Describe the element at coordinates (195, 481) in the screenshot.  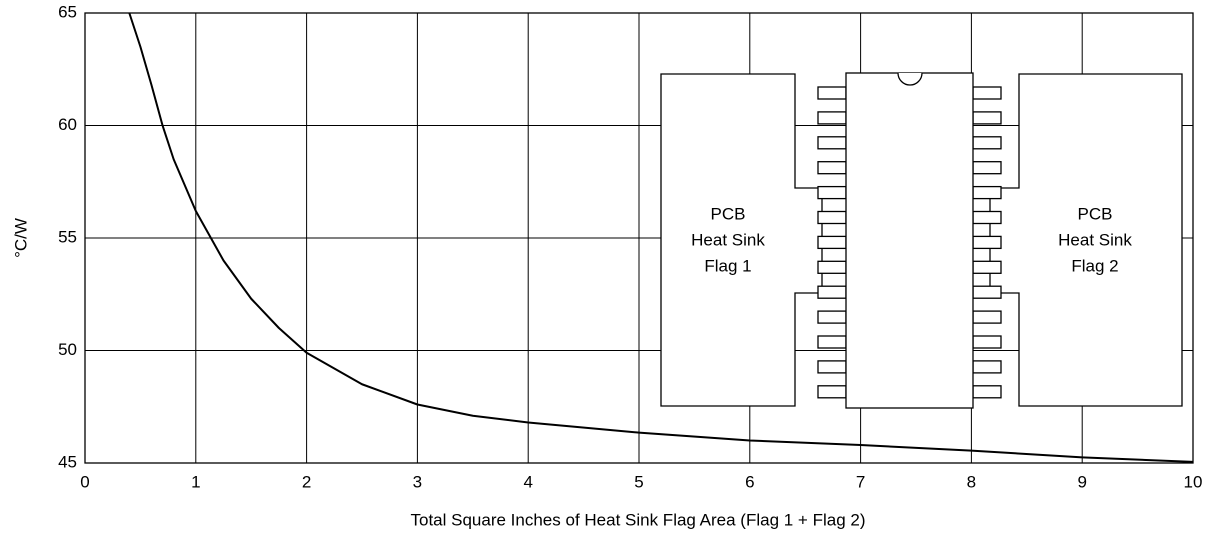
I see `x-tick-label: 1` at that location.